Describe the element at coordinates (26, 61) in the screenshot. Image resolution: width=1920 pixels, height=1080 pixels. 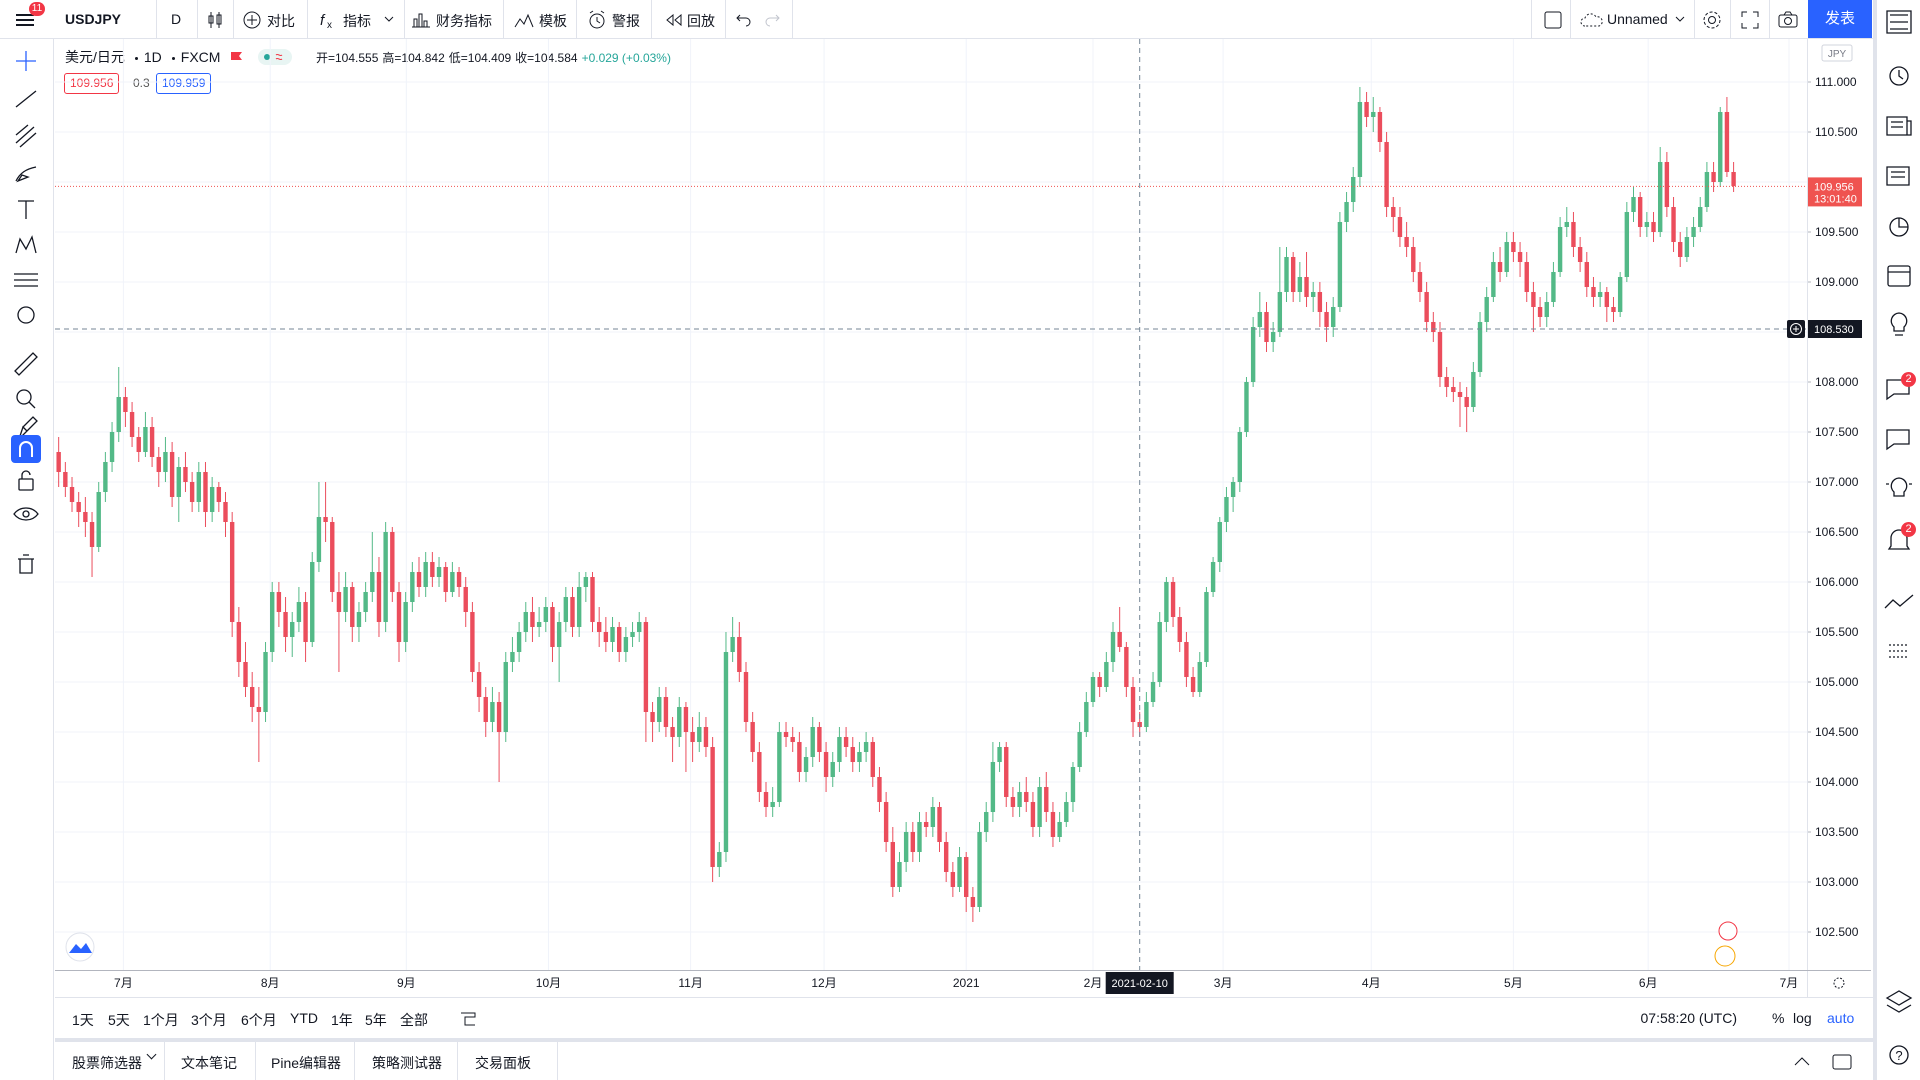
I see `crosshair-tool` at that location.